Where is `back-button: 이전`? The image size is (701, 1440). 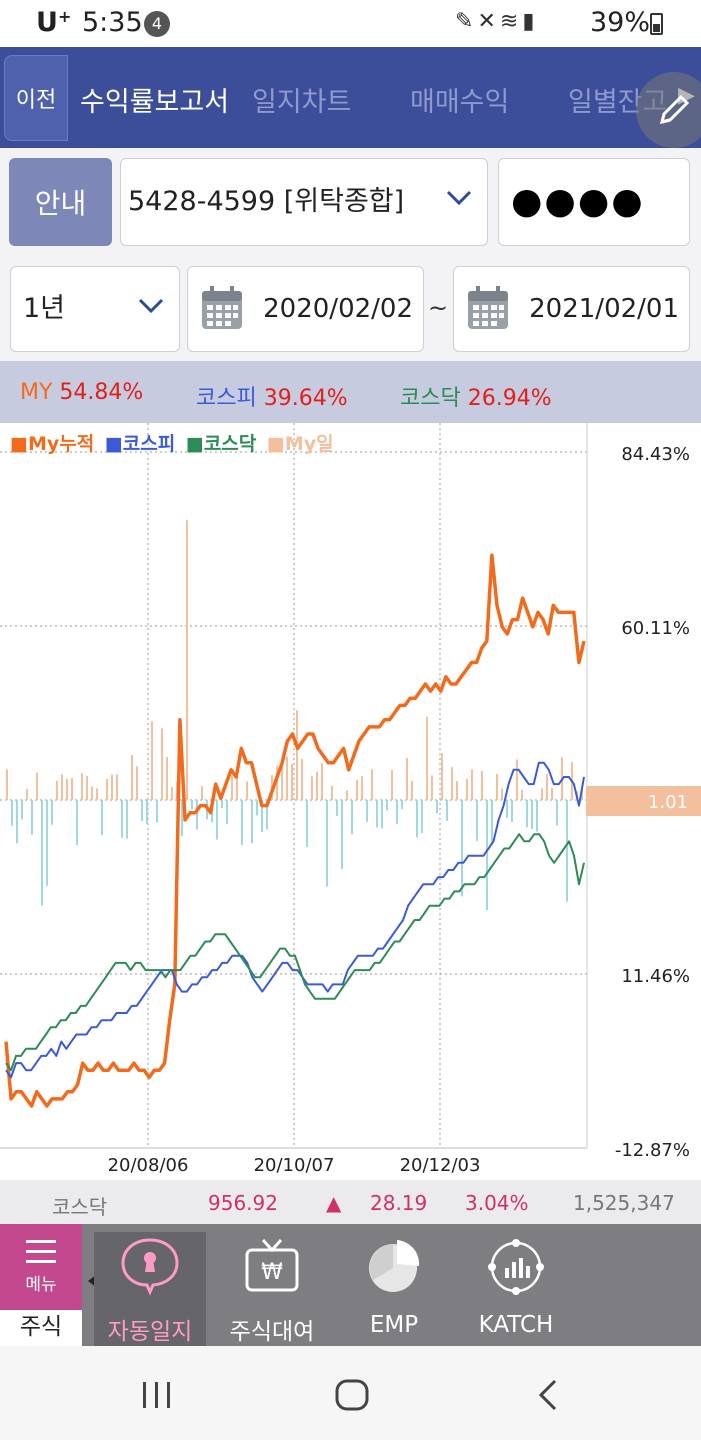
back-button: 이전 is located at coordinates (36, 98).